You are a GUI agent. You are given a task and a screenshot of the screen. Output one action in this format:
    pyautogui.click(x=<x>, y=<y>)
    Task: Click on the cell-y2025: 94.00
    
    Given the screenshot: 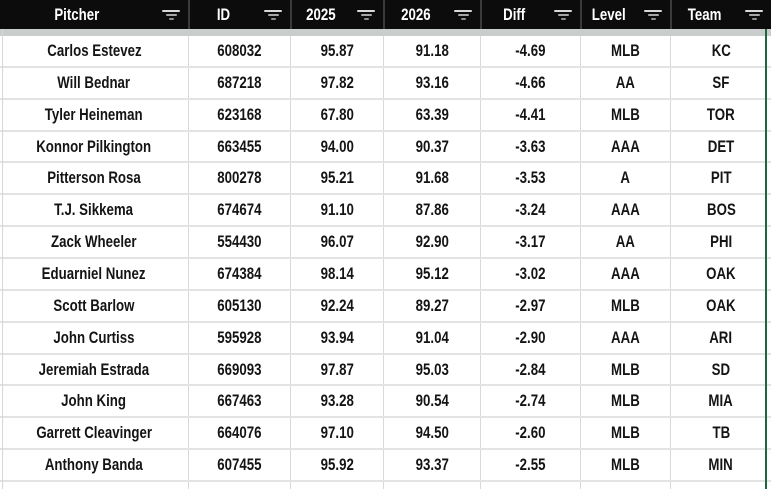 What is the action you would take?
    pyautogui.click(x=336, y=146)
    